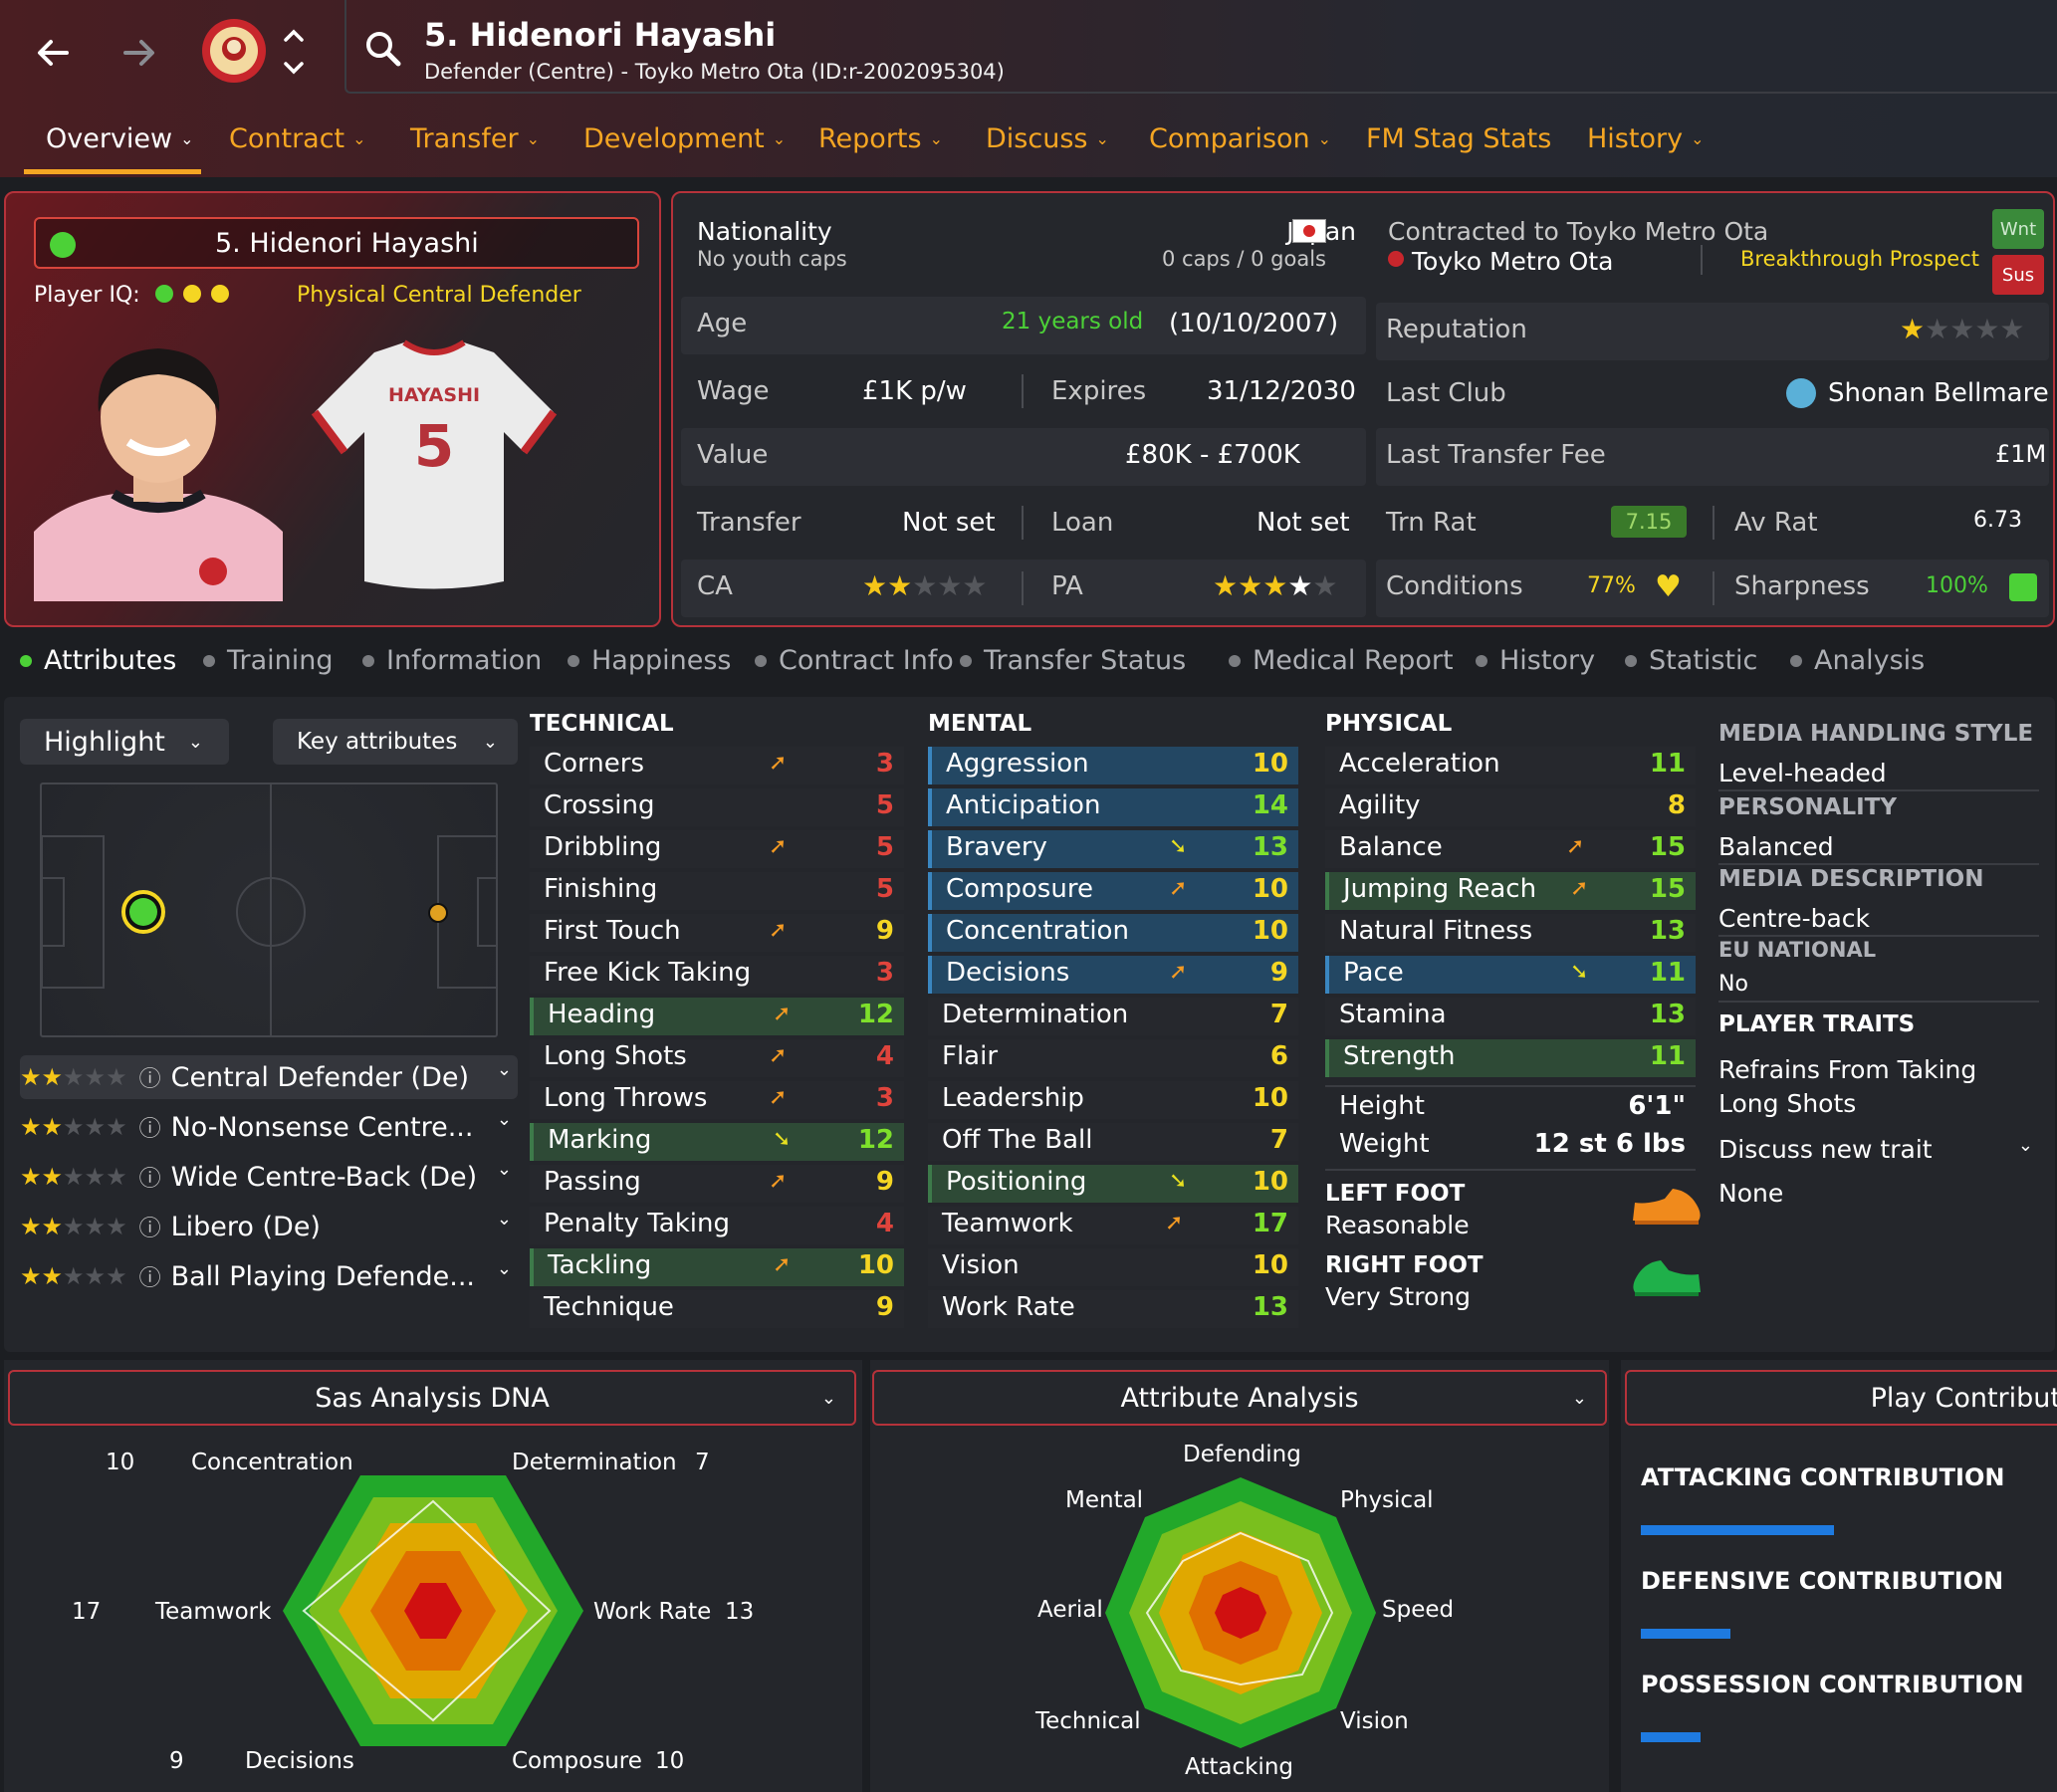  I want to click on attribute-row: Heading ➚ 12, so click(717, 1017).